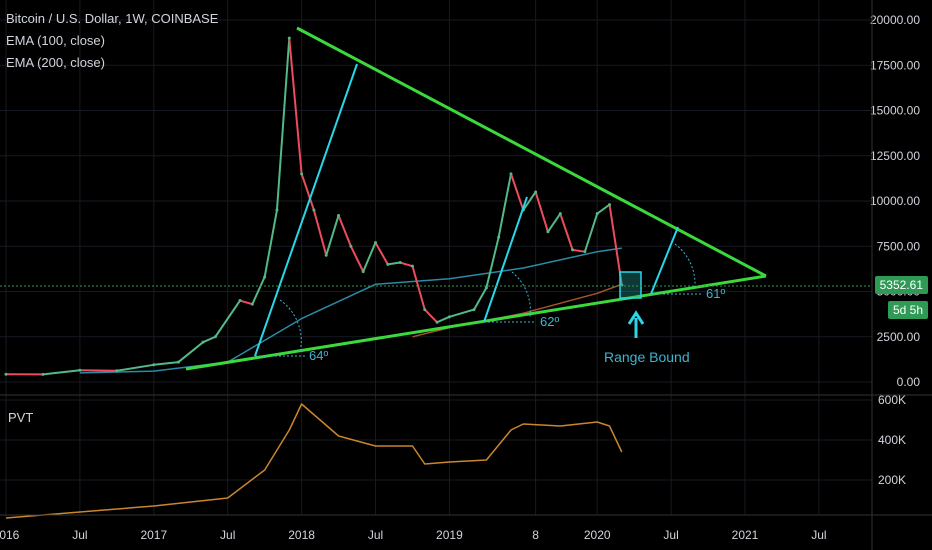  Describe the element at coordinates (153, 535) in the screenshot. I see `time-tick-label: 2017` at that location.